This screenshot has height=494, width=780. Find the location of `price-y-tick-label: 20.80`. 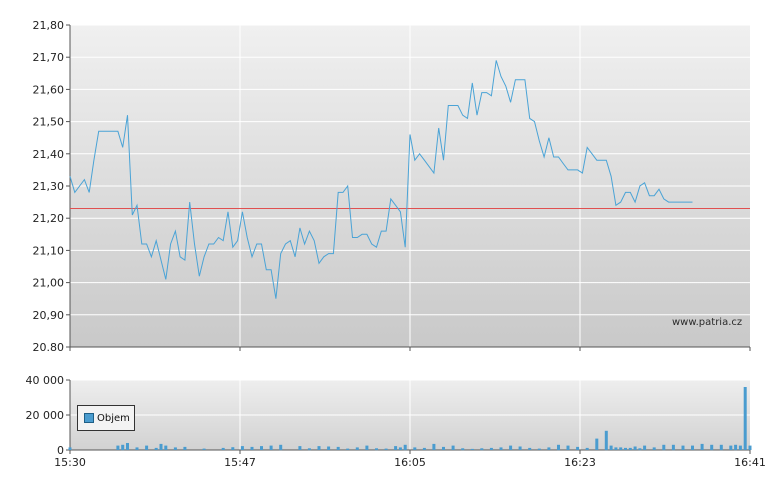

price-y-tick-label: 20.80 is located at coordinates (49, 347).